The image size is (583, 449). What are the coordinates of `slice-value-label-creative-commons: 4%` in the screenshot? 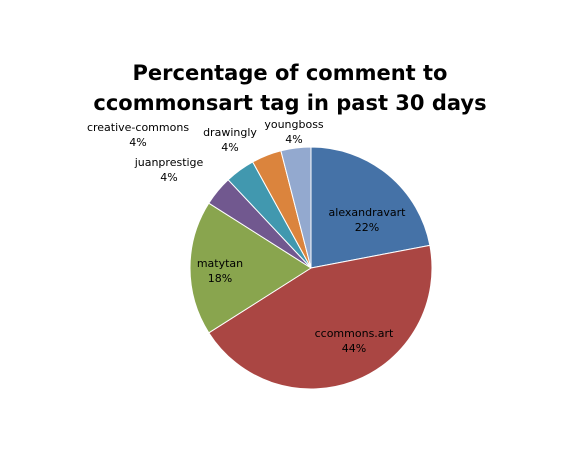 It's located at (137, 142).